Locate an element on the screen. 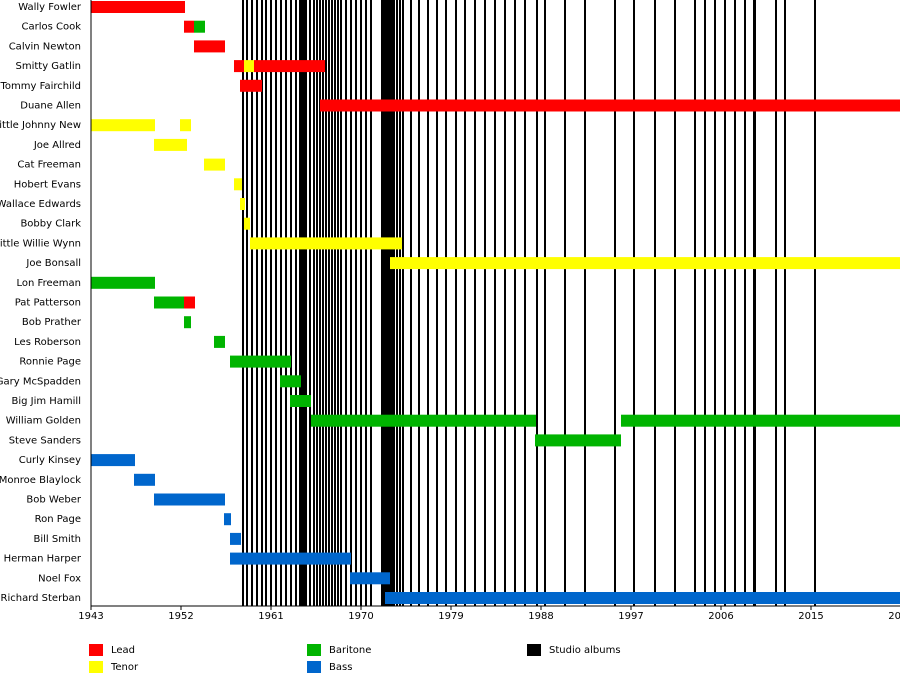 This screenshot has height=680, width=900. row-label: Little Willie Wynn is located at coordinates (40, 243).